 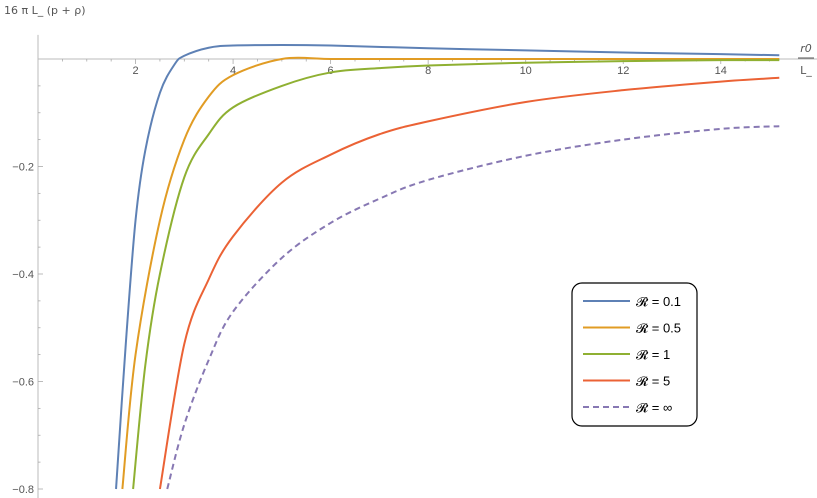 What do you see at coordinates (623, 71) in the screenshot?
I see `x-tick-label: 12` at bounding box center [623, 71].